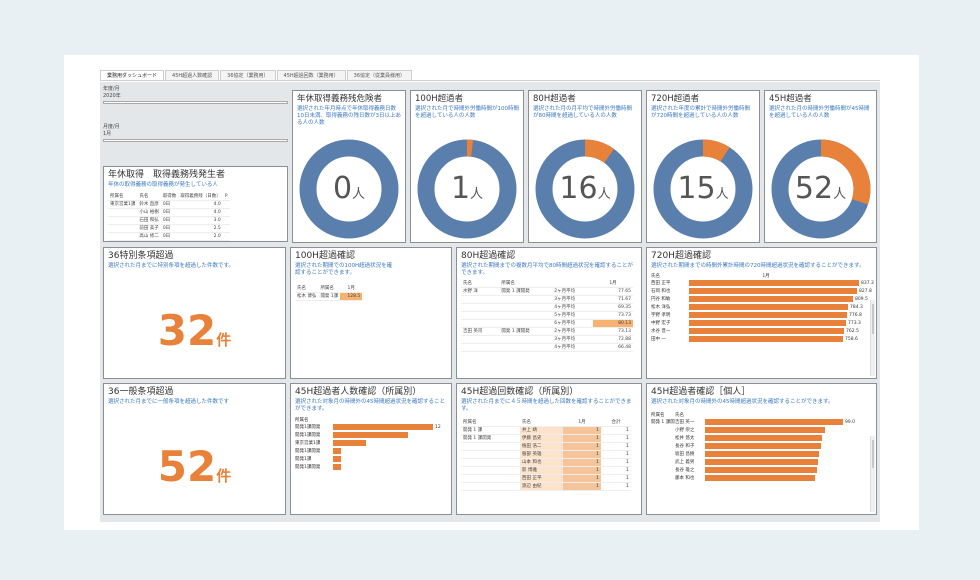  Describe the element at coordinates (169, 204) in the screenshot. I see `table-row: 東京営業1課 鈴木 直彦 0日 4.0` at that location.